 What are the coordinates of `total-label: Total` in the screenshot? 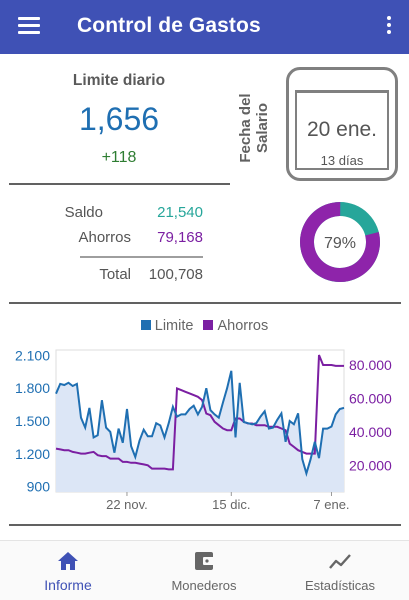 It's located at (115, 274).